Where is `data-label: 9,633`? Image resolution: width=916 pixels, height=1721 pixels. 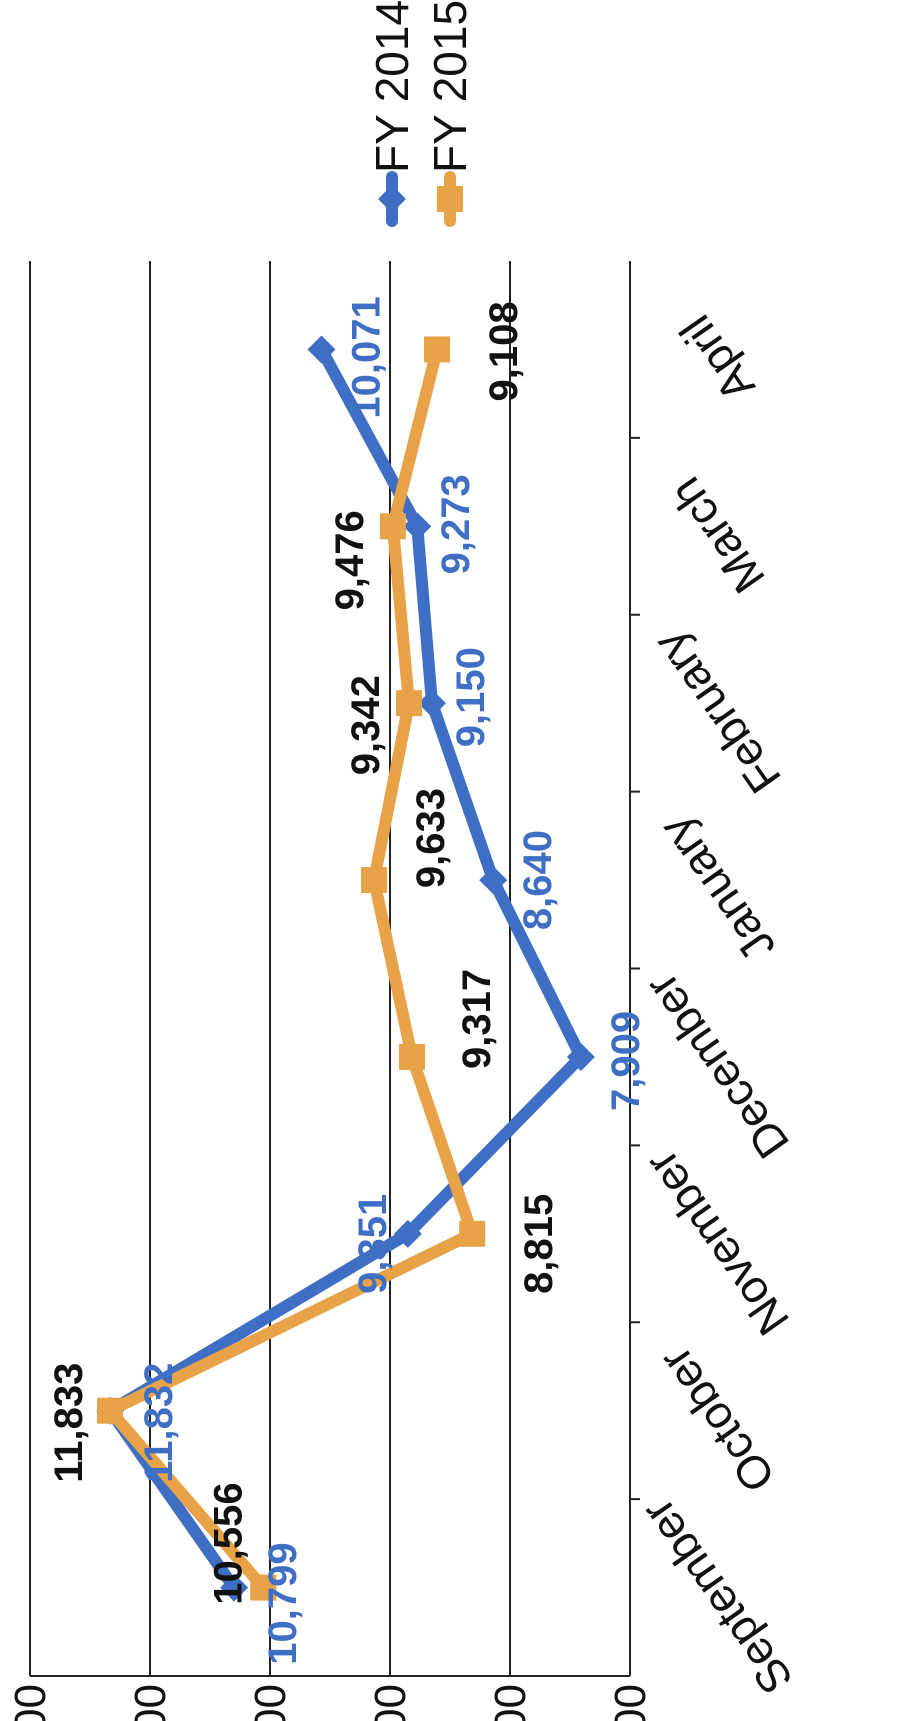
data-label: 9,633 is located at coordinates (431, 838).